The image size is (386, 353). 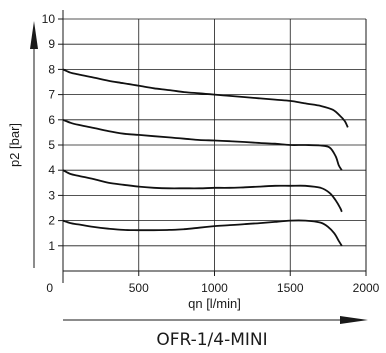 I want to click on y-tick-label: 5, so click(x=51, y=145).